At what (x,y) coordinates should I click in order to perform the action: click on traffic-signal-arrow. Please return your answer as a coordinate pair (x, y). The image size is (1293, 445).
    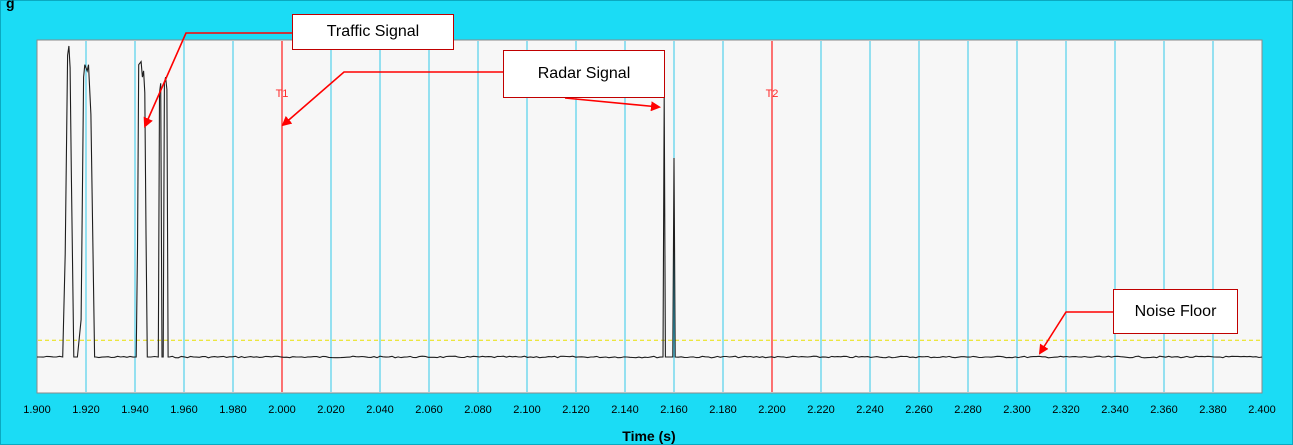
    Looking at the image, I should click on (217, 80).